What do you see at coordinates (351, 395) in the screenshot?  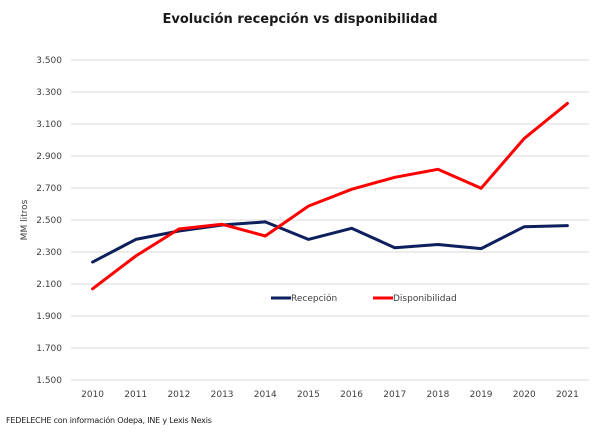 I see `x-tick-label: 2016` at bounding box center [351, 395].